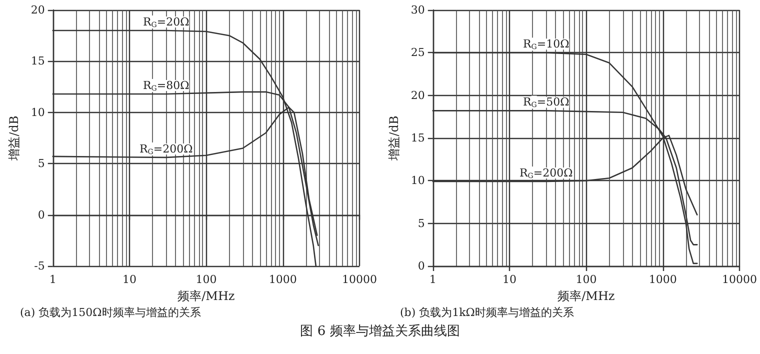 The height and width of the screenshot is (354, 760). What do you see at coordinates (380, 332) in the screenshot?
I see `caption: 图 6 频率与增益关系曲线图` at bounding box center [380, 332].